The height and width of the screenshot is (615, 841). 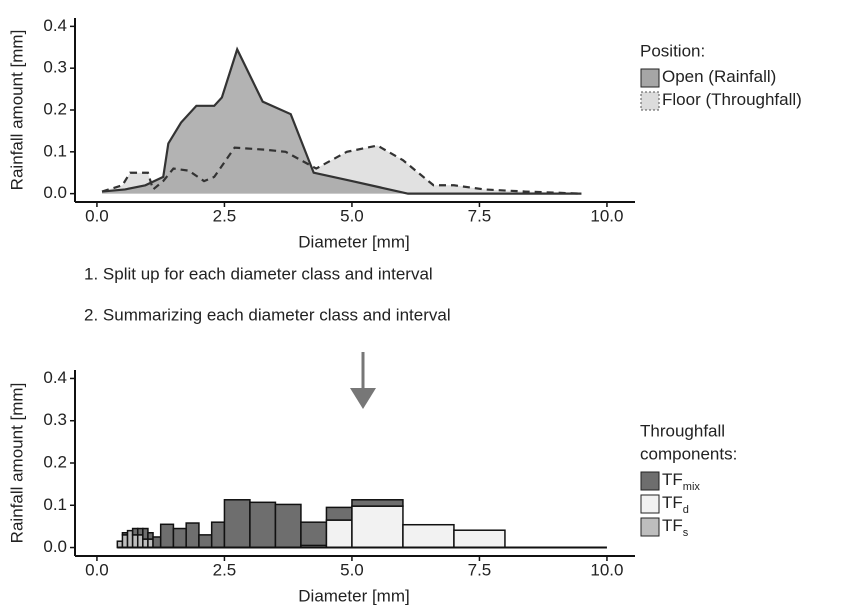 I want to click on legend-label-sub: s, so click(x=686, y=533).